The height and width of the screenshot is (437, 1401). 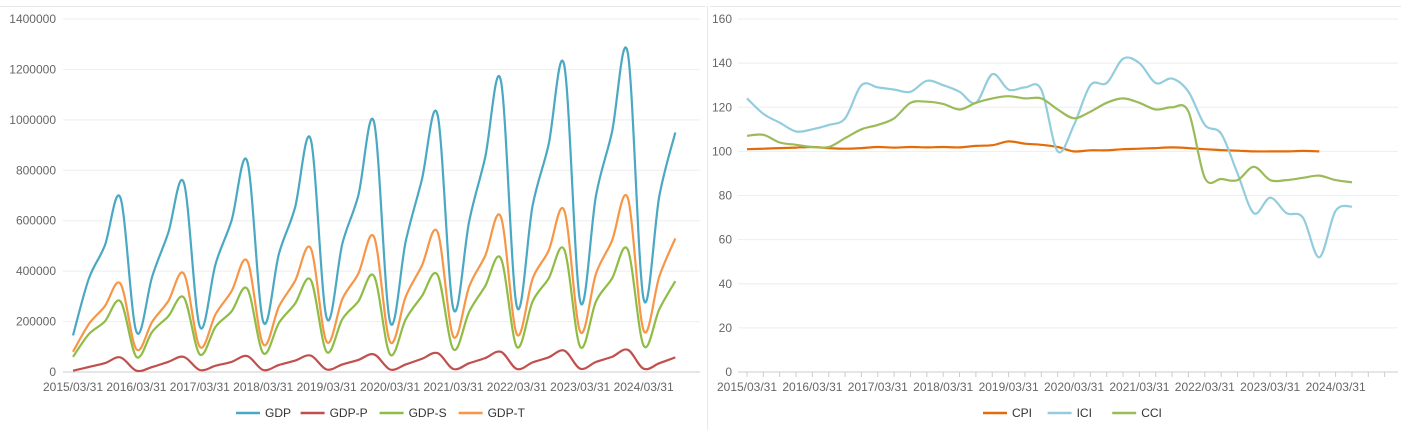 What do you see at coordinates (278, 413) in the screenshot?
I see `legend-label-gdp: GDP` at bounding box center [278, 413].